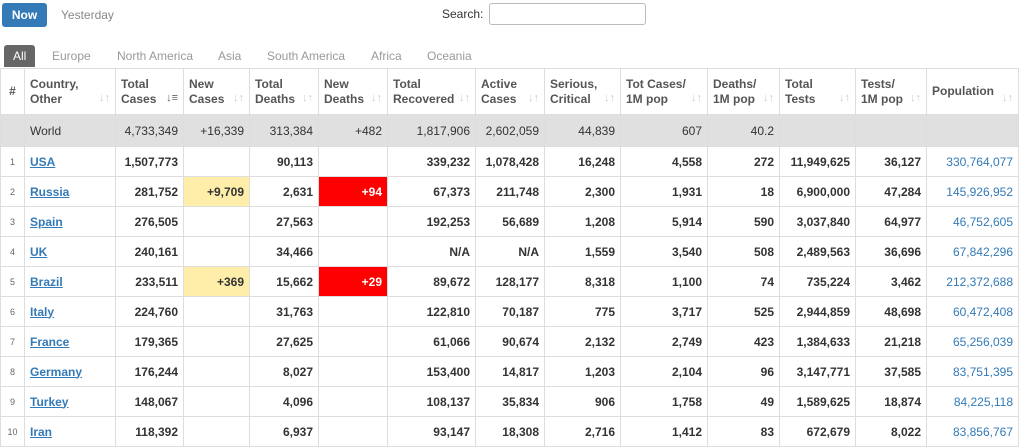 Image resolution: width=1019 pixels, height=447 pixels. What do you see at coordinates (972, 91) in the screenshot?
I see `header-population: Population ↓↑` at bounding box center [972, 91].